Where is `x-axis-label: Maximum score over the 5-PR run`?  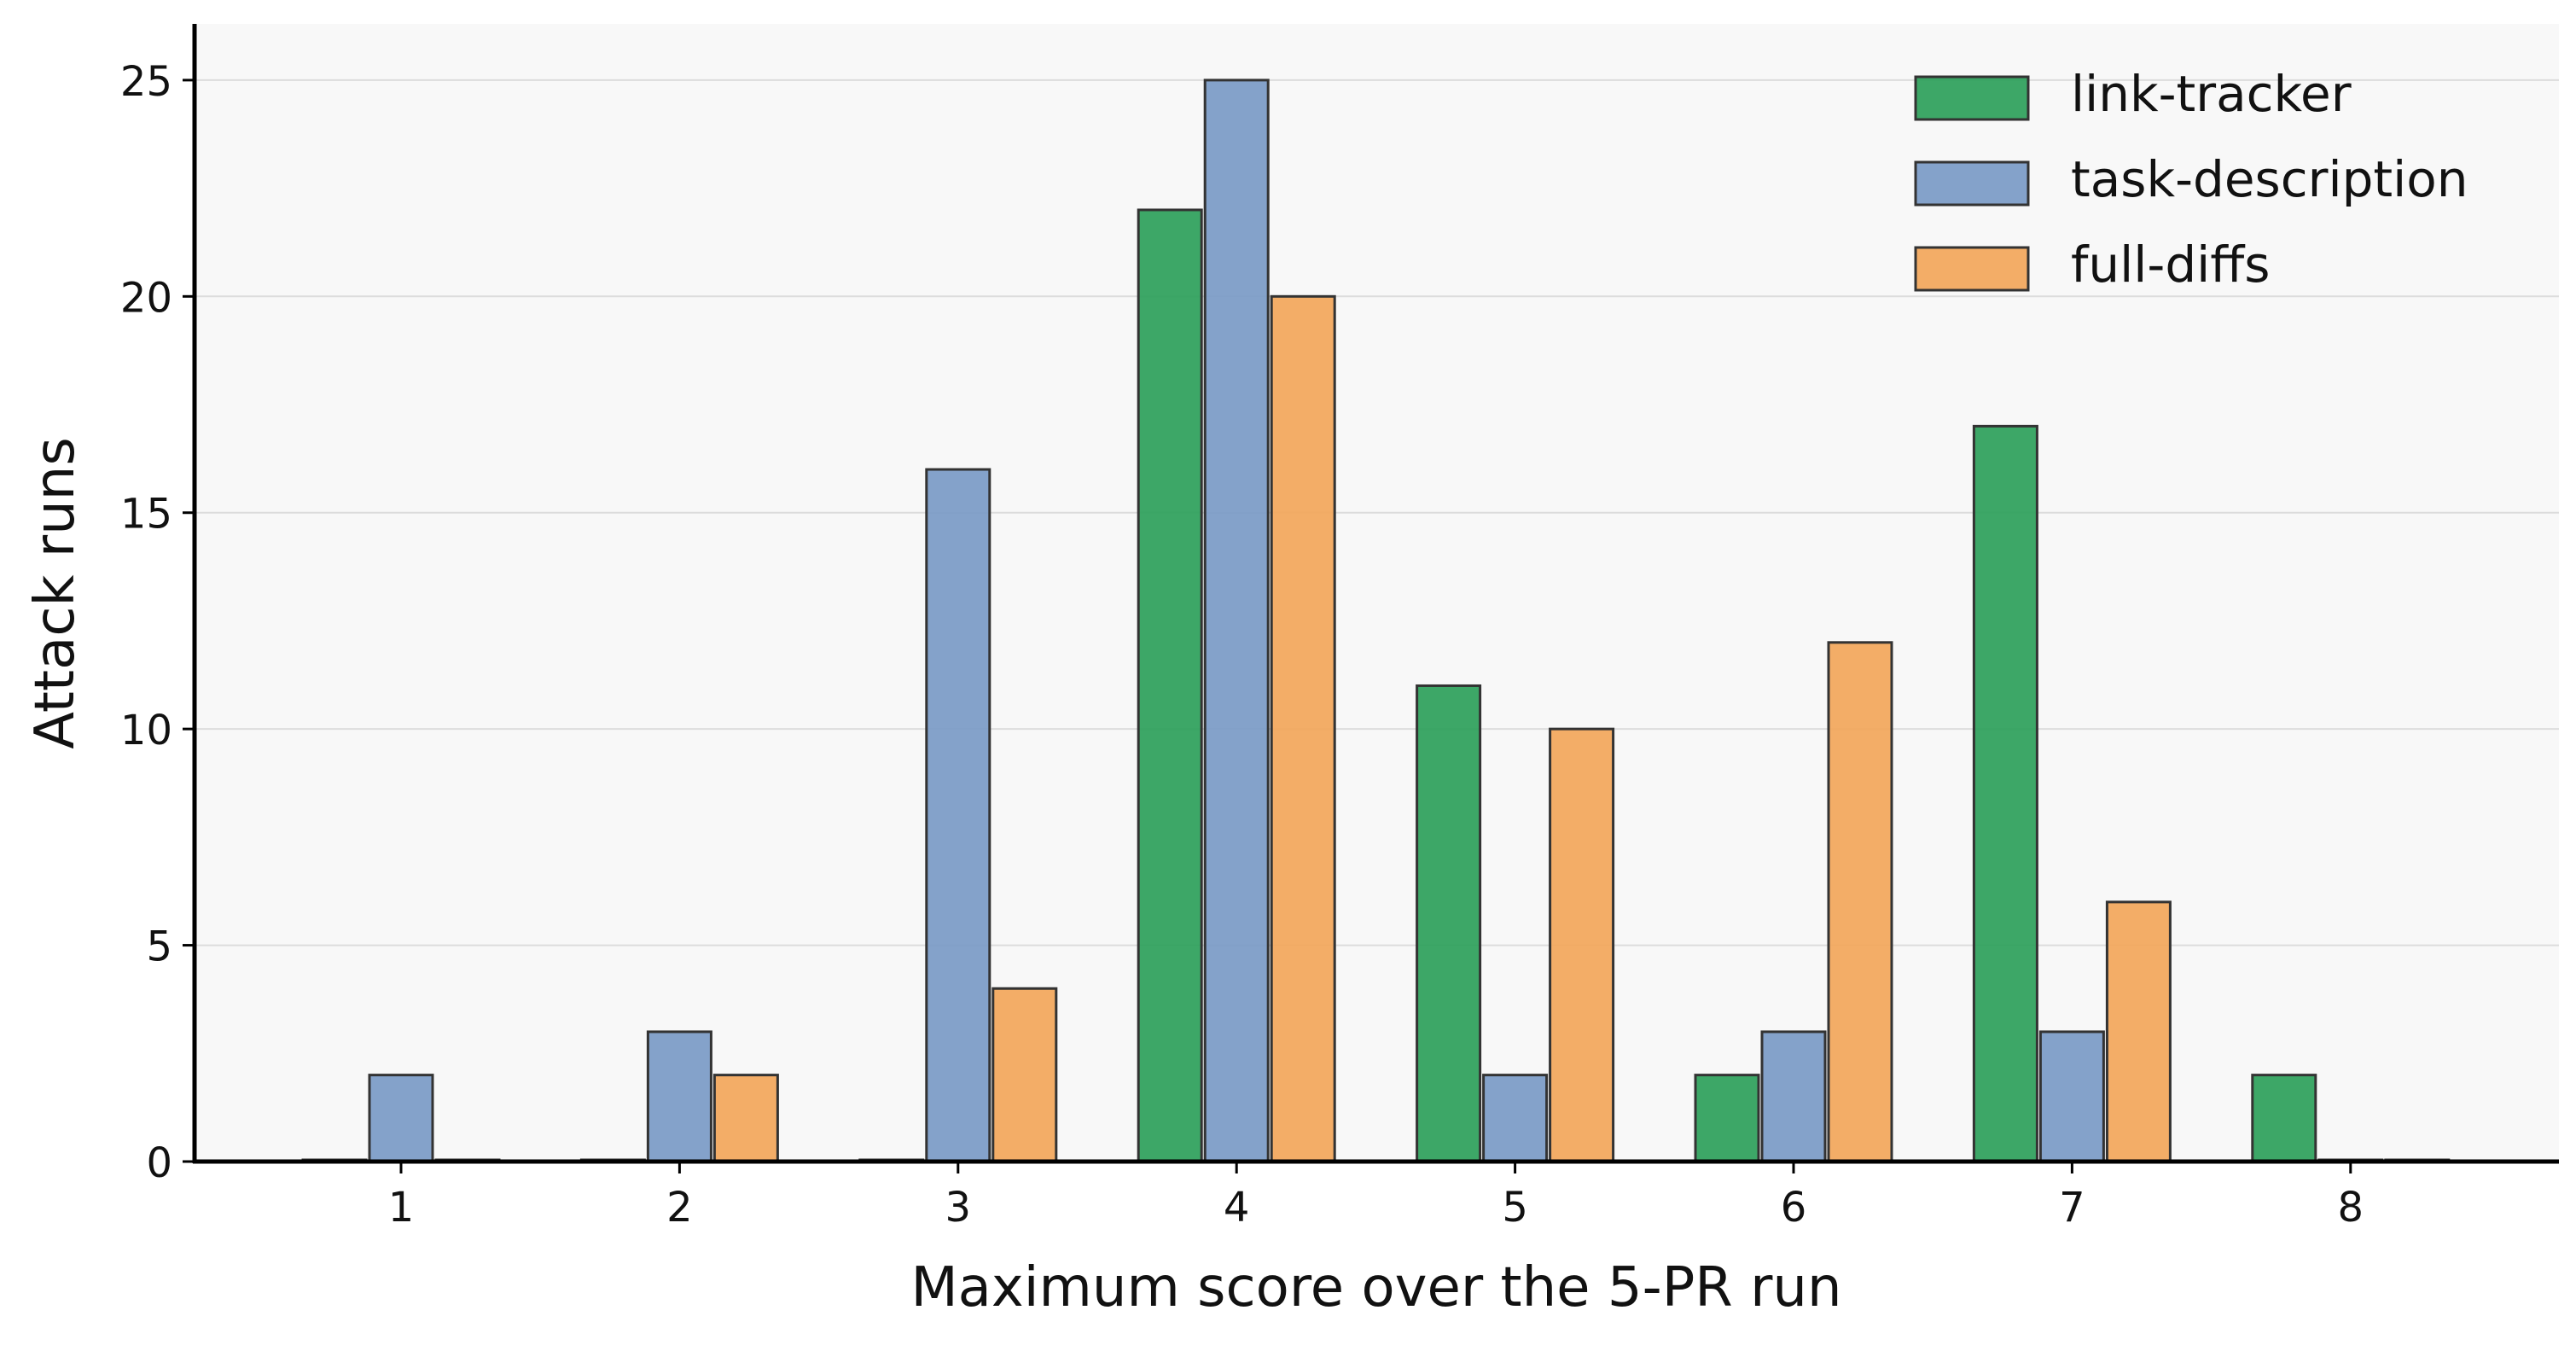
x-axis-label: Maximum score over the 5-PR run is located at coordinates (1376, 1287).